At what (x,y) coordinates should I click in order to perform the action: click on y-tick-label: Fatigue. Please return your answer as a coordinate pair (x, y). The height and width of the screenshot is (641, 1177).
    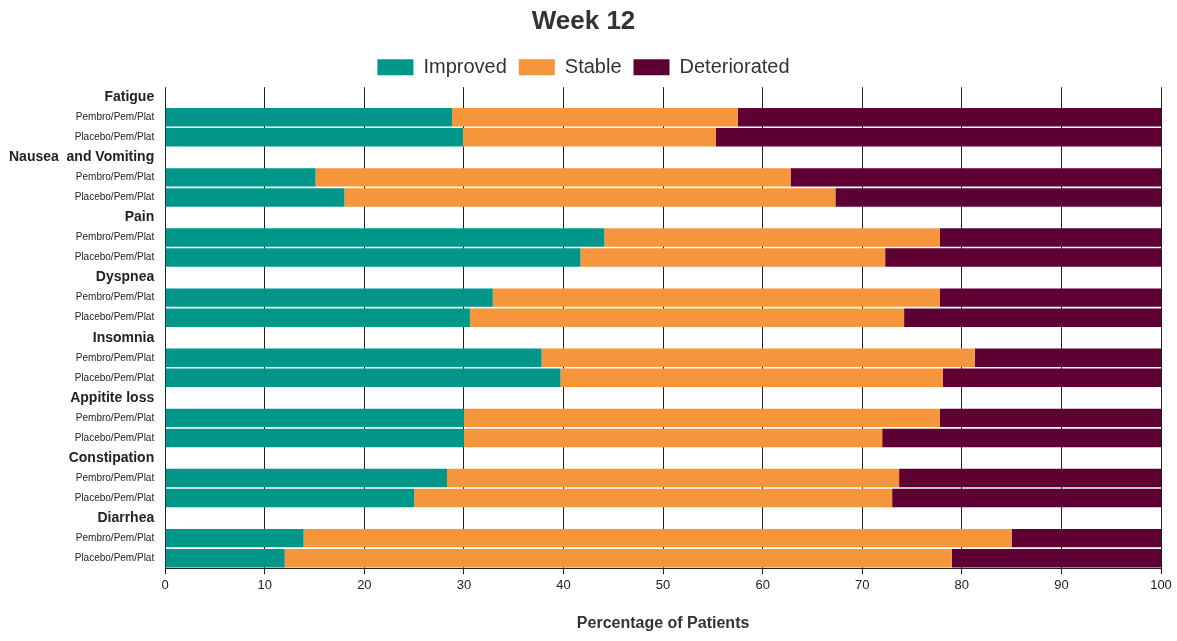
    Looking at the image, I should click on (129, 96).